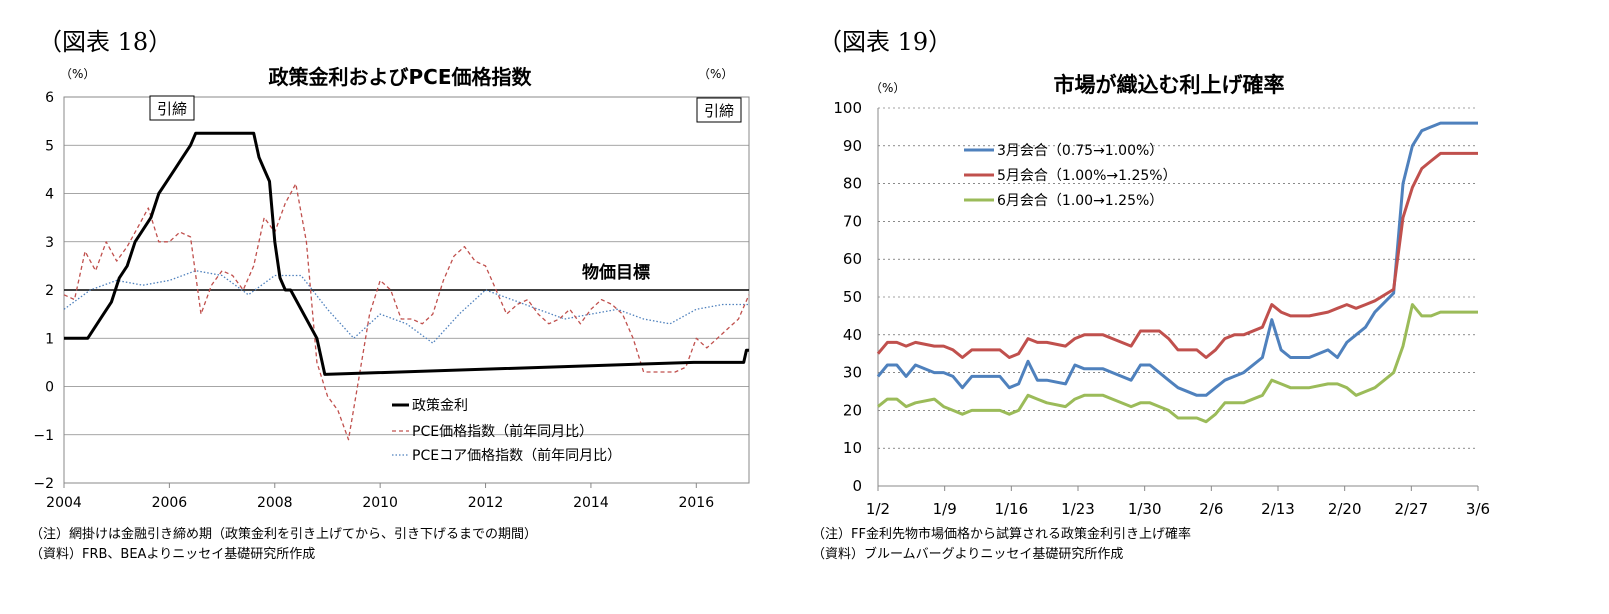  What do you see at coordinates (1011, 509) in the screenshot?
I see `x-tick-label: 1/16` at bounding box center [1011, 509].